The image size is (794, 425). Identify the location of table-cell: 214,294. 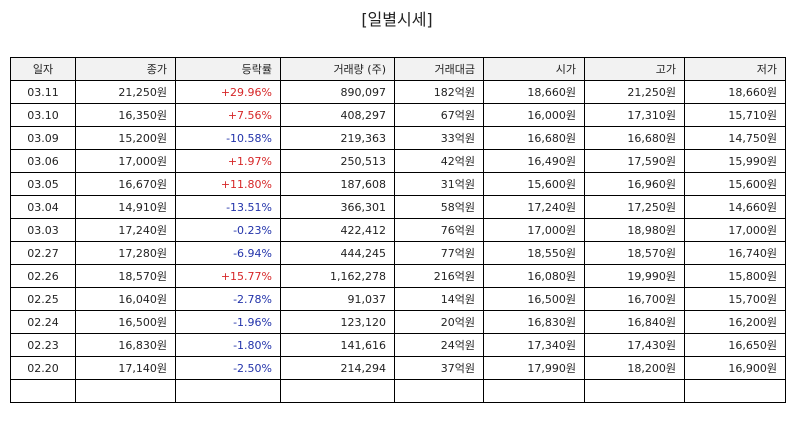
(337, 368).